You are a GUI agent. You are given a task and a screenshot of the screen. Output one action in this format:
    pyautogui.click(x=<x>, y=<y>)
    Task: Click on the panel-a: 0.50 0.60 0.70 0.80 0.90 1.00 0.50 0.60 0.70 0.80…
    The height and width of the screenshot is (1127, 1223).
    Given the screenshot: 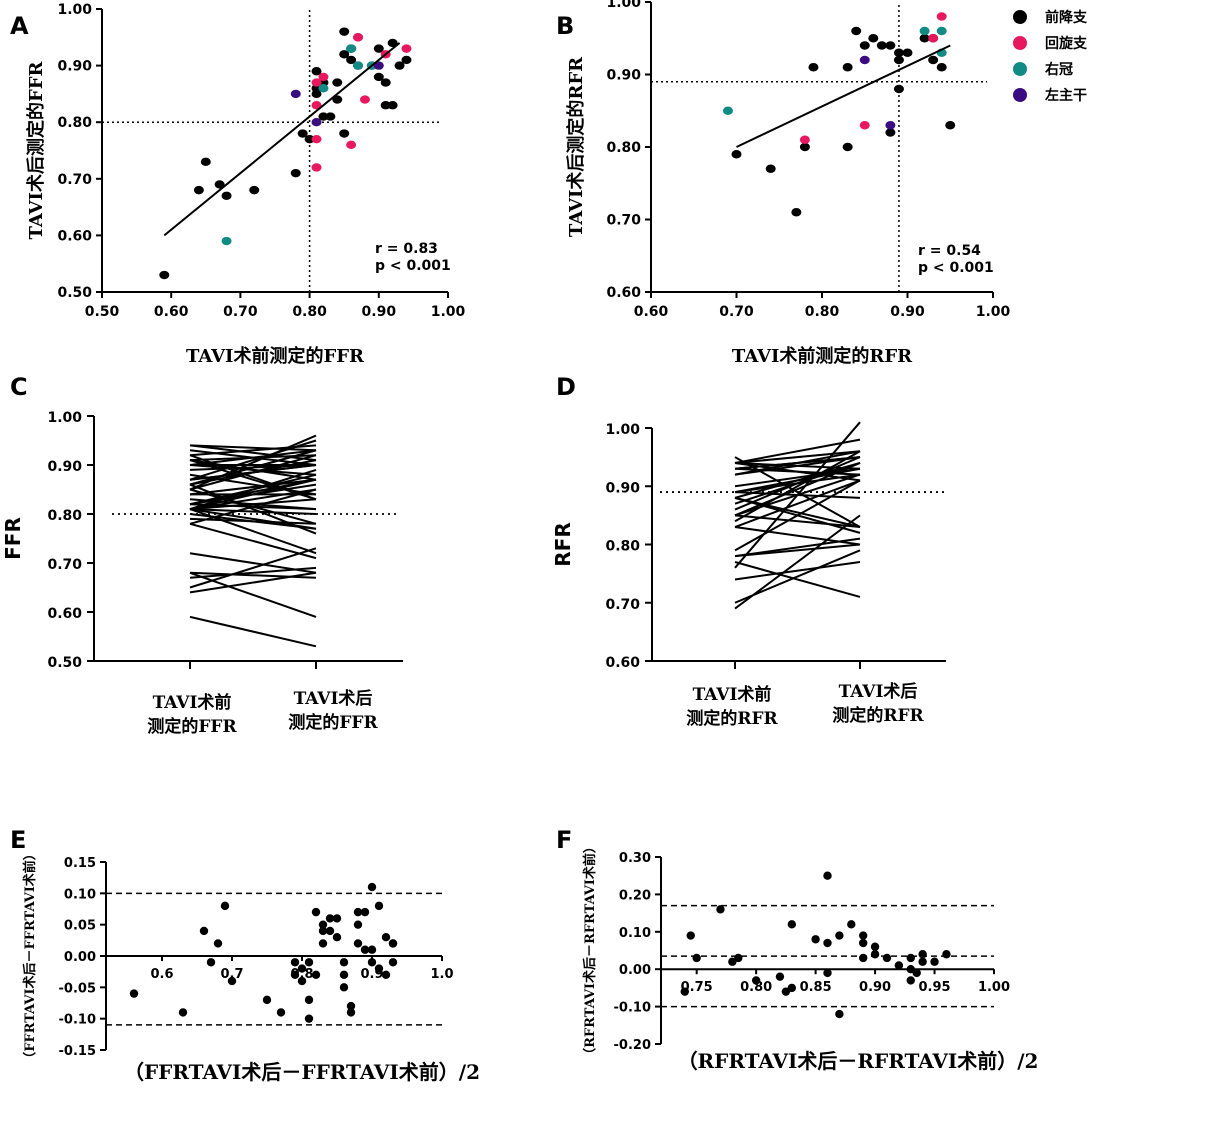 What is the action you would take?
    pyautogui.click(x=245, y=184)
    